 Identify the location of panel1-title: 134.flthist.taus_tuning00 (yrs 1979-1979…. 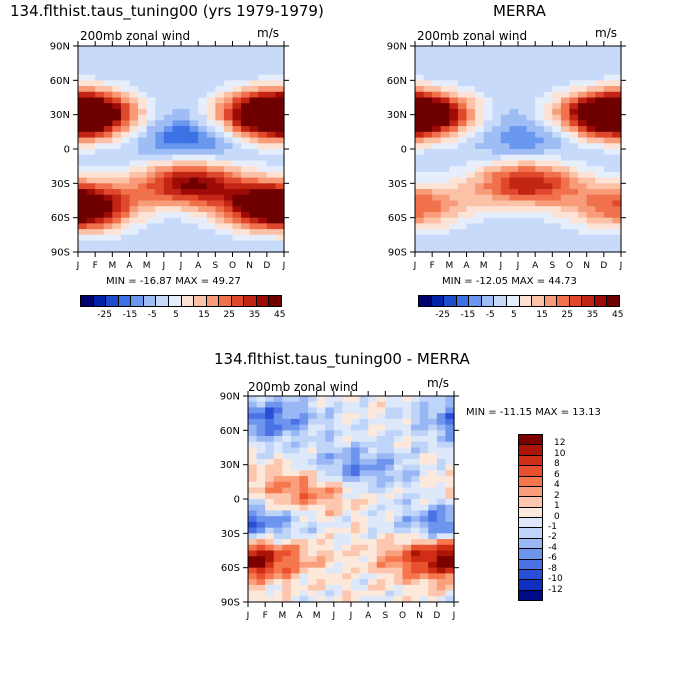
(167, 11).